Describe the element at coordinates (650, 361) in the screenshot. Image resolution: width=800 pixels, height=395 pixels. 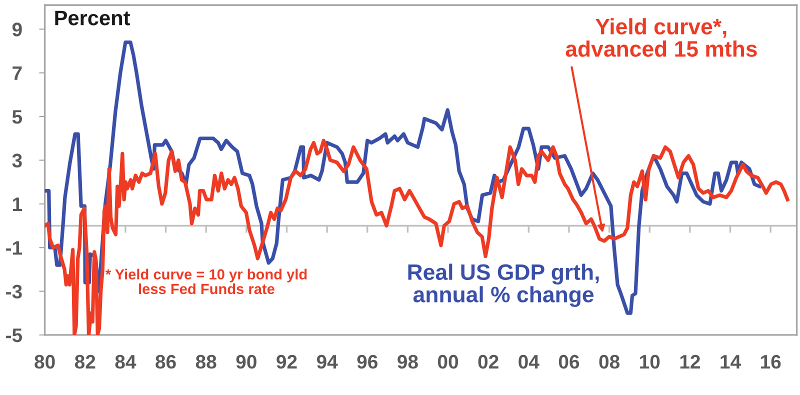
I see `x-tick-label: 10` at that location.